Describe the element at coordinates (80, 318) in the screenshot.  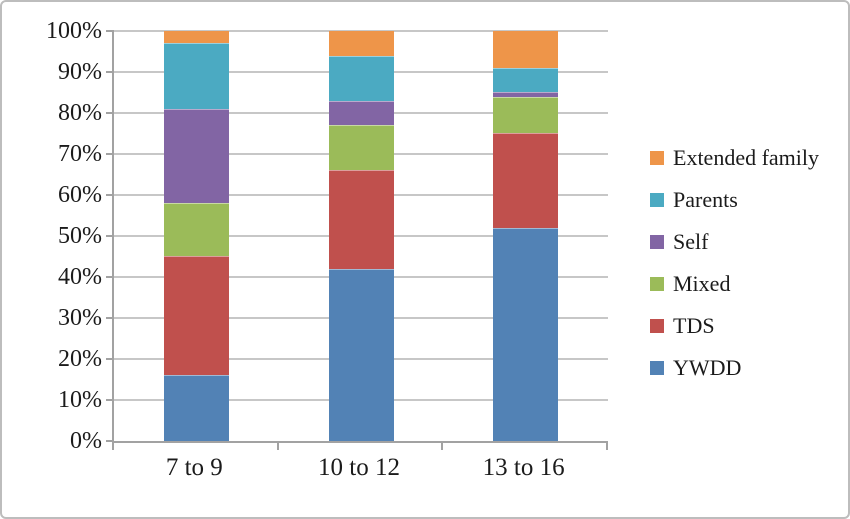
I see `y-axis-label-30: 30%` at that location.